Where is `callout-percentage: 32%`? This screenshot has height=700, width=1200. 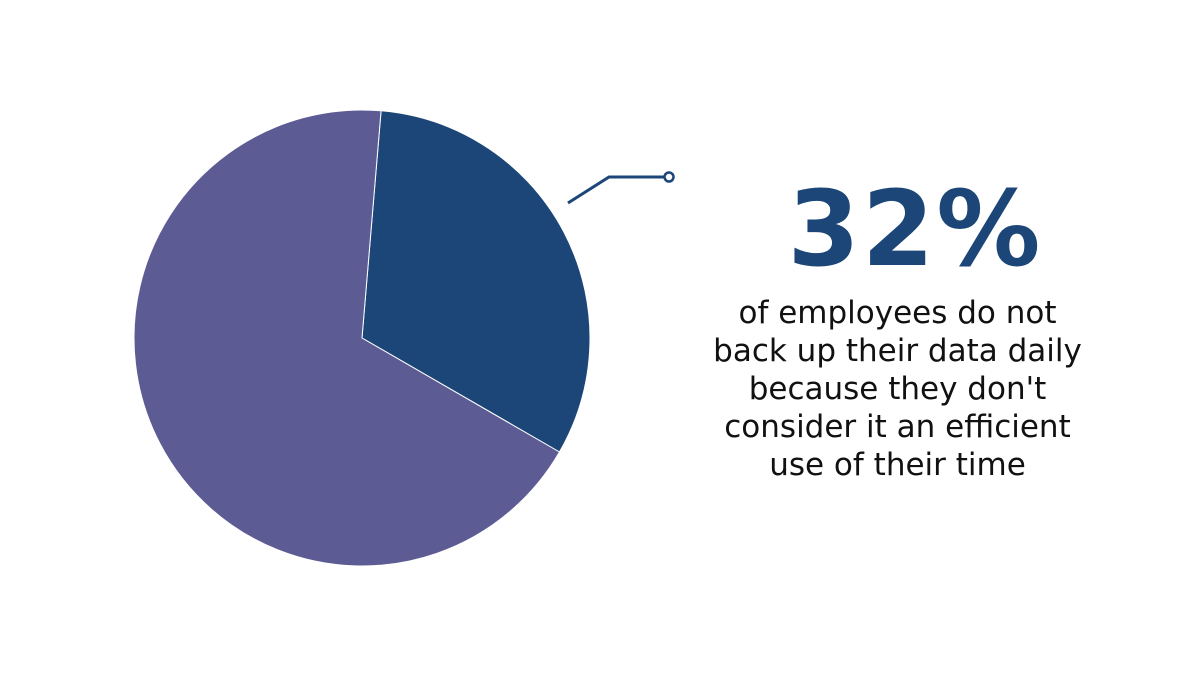
callout-percentage: 32% is located at coordinates (915, 229).